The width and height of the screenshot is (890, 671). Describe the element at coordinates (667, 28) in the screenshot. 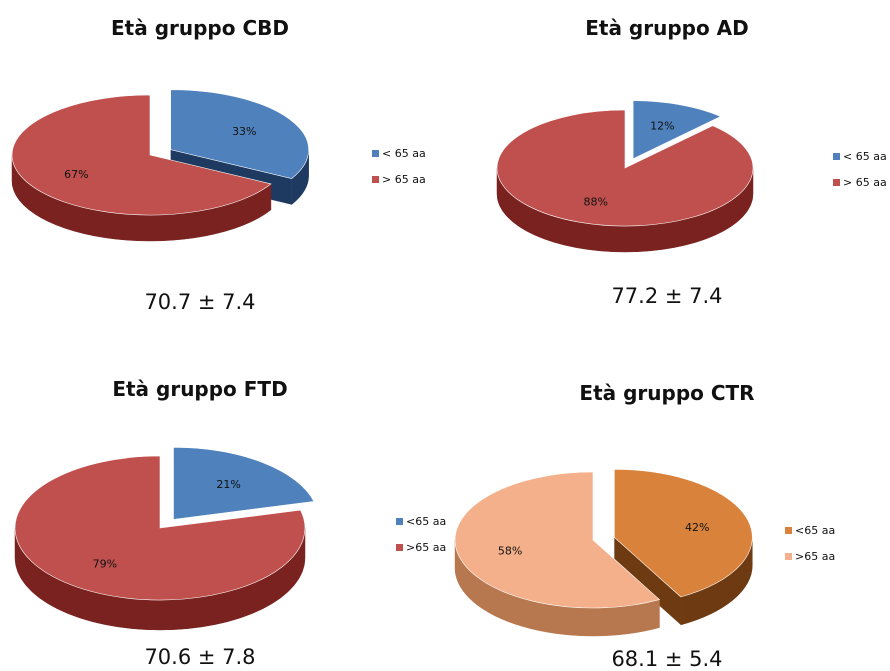

I see `chart-title: Età gruppo AD` at that location.